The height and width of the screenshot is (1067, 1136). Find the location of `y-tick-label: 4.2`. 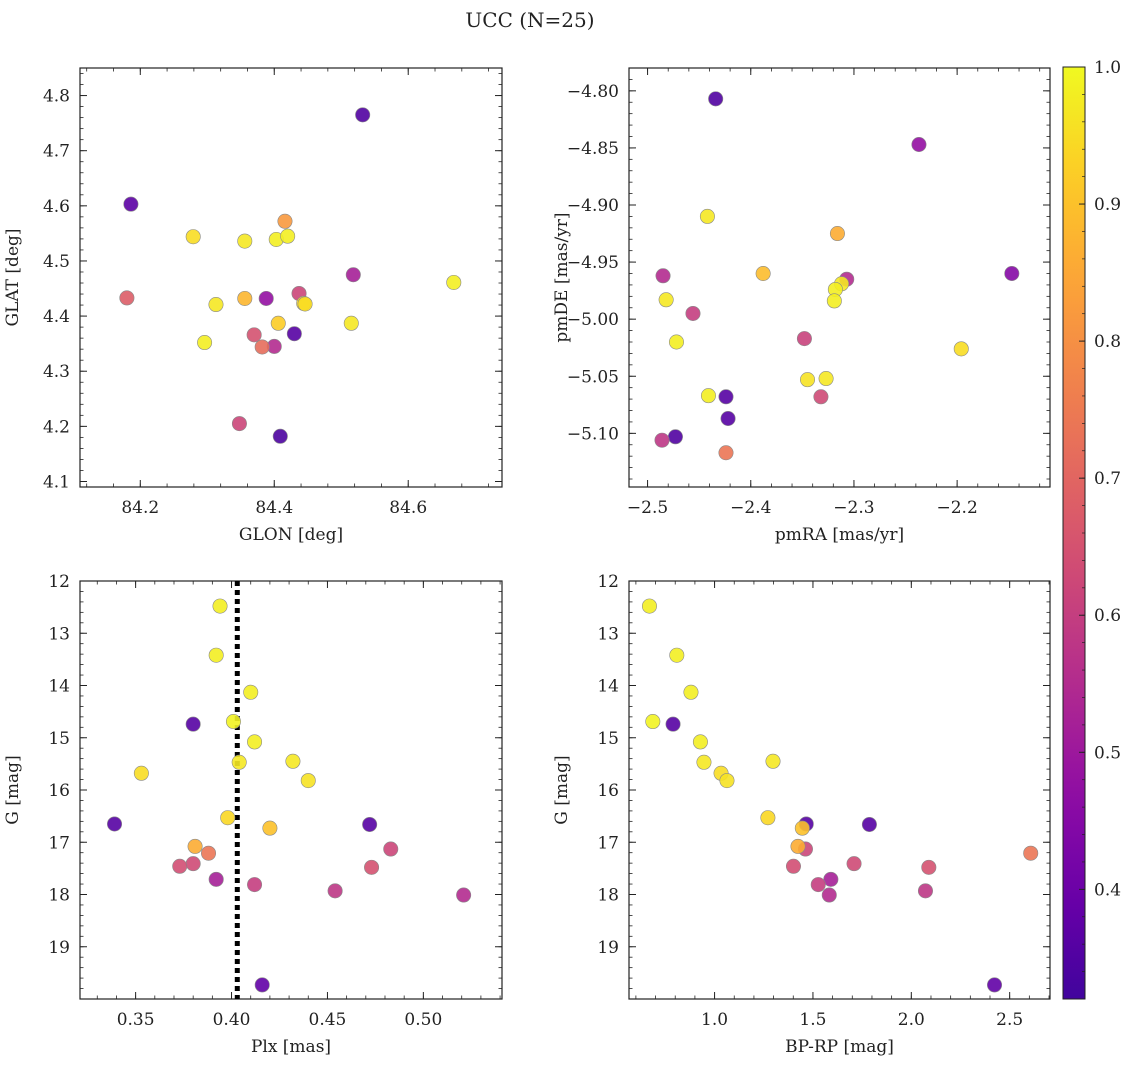

y-tick-label: 4.2 is located at coordinates (56, 427).